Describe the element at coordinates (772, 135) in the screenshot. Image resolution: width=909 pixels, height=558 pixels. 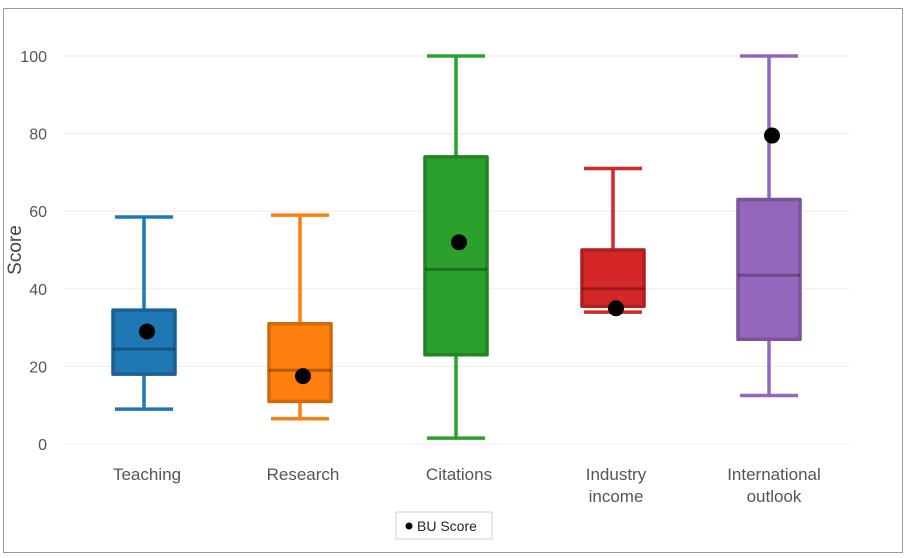
I see `bu-score-marker-international-outlook` at that location.